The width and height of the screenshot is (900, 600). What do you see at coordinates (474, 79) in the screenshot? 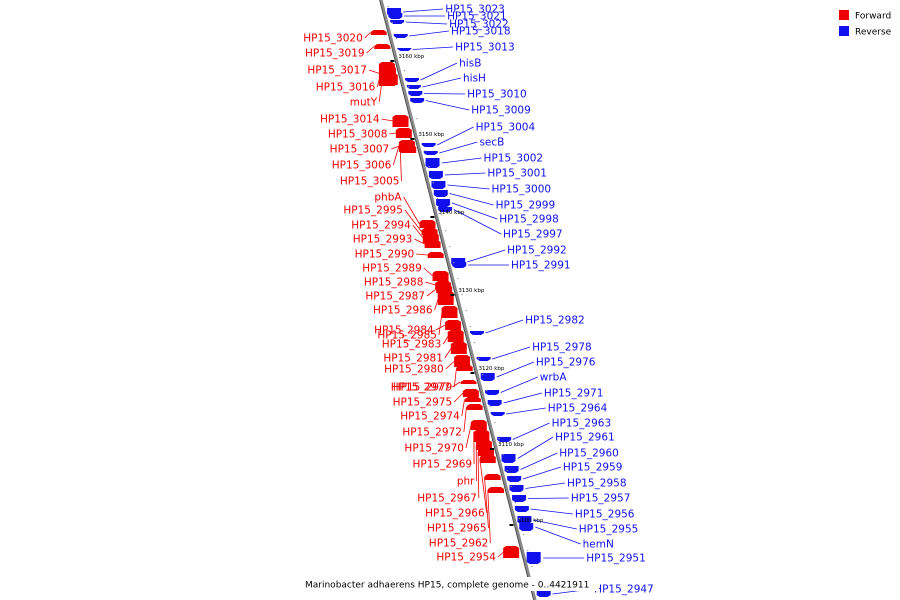
I see `reverse-gene-label: hisH` at bounding box center [474, 79].